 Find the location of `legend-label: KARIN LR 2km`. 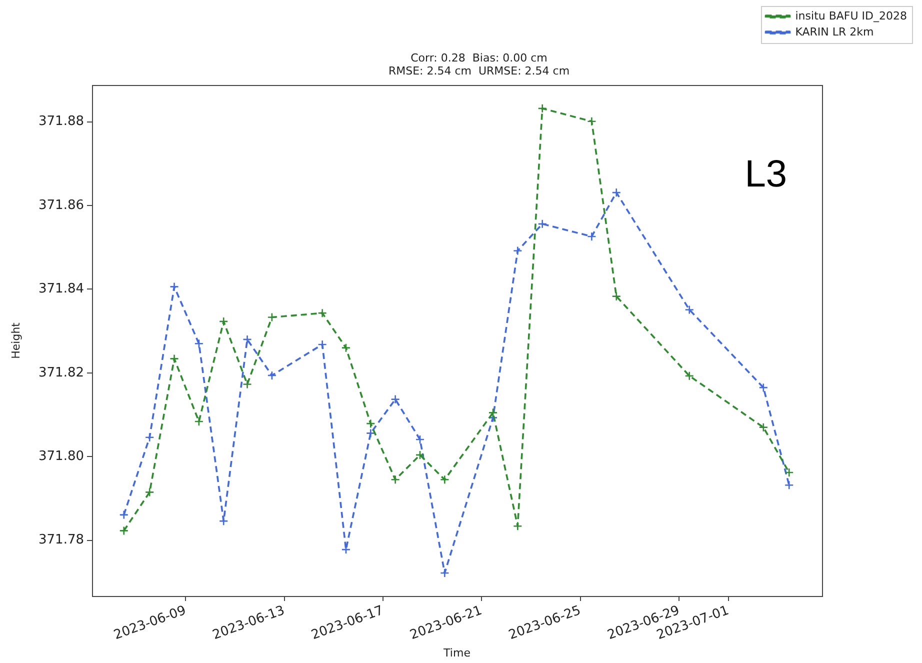

legend-label: KARIN LR 2km is located at coordinates (834, 31).